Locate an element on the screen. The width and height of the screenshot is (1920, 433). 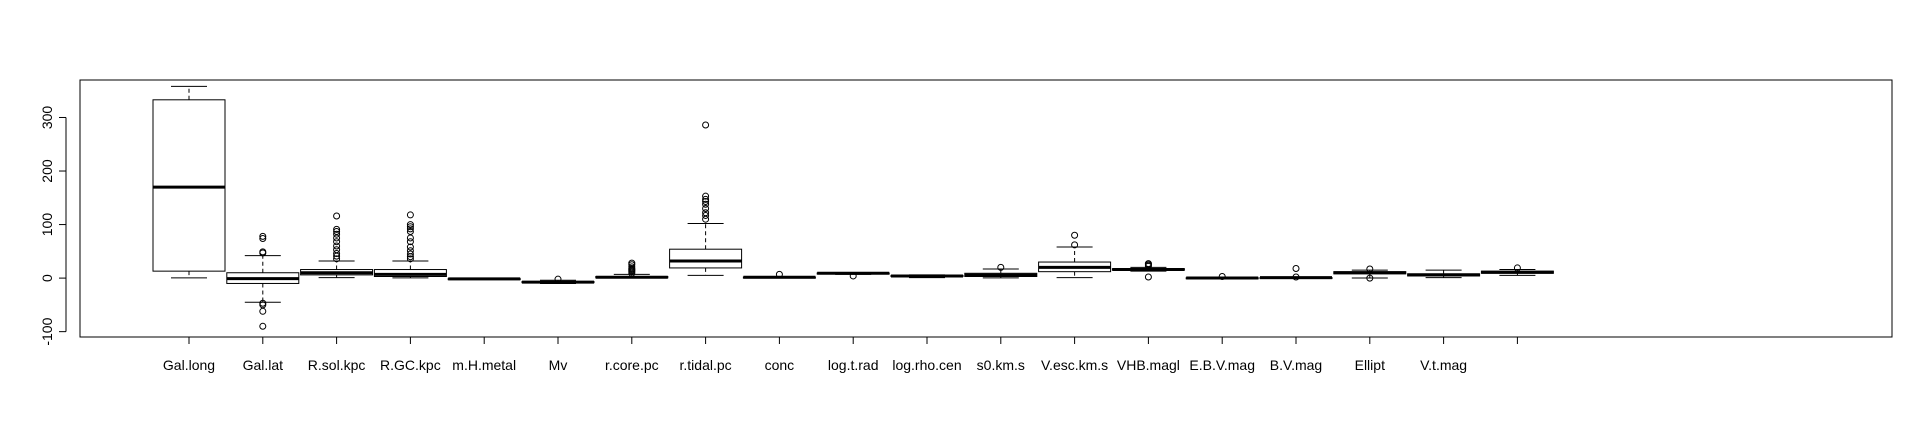
x-tick-label: Ellipt is located at coordinates (1370, 365).